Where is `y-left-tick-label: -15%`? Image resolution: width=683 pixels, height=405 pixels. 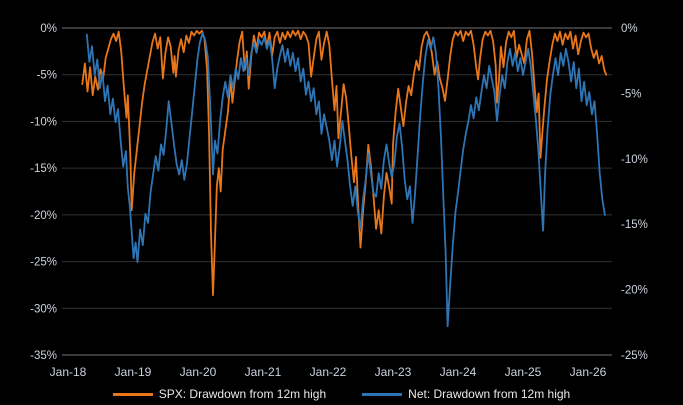 y-left-tick-label: -15% is located at coordinates (43, 169).